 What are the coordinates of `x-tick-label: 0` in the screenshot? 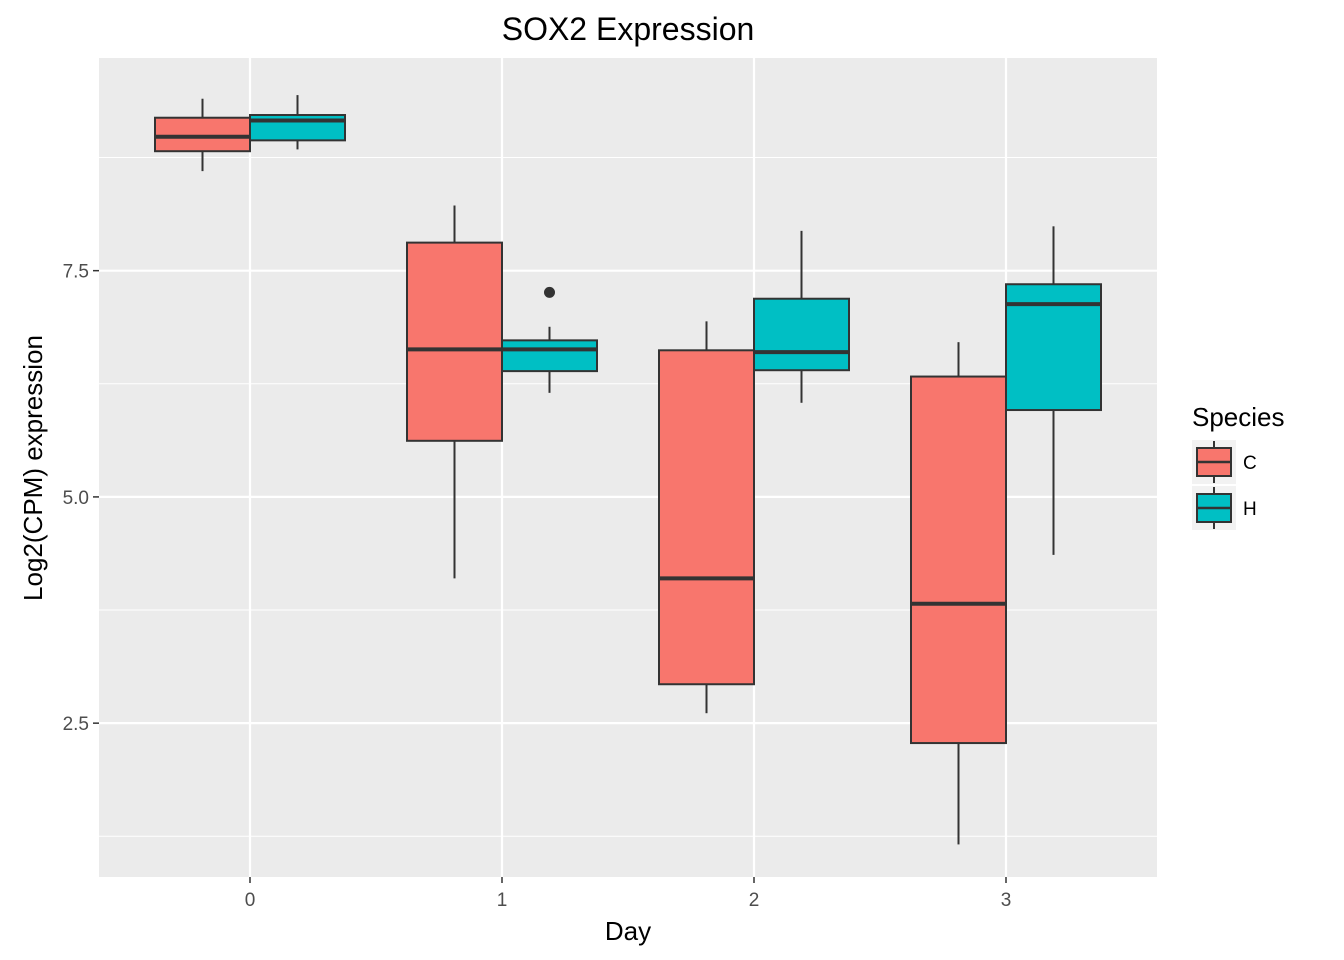 It's located at (250, 900).